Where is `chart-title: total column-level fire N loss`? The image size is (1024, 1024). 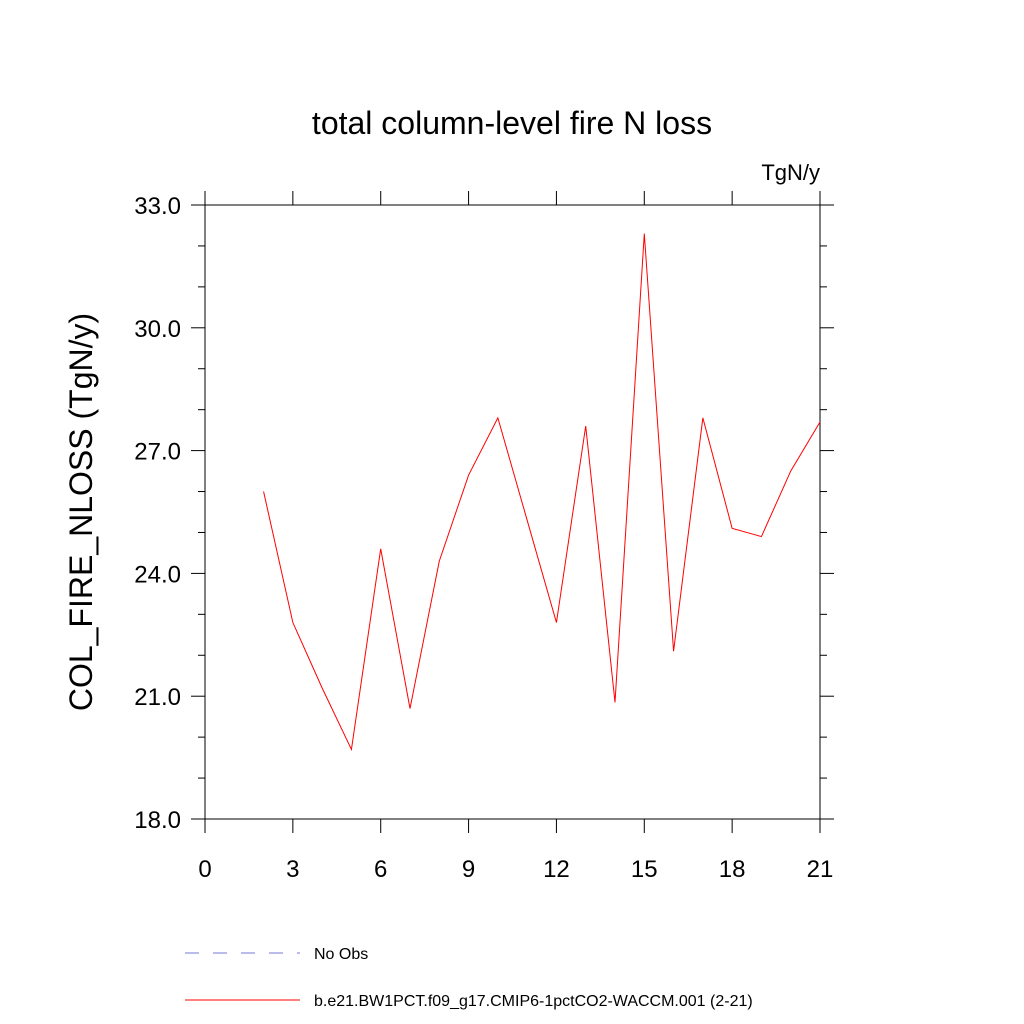 chart-title: total column-level fire N loss is located at coordinates (512, 123).